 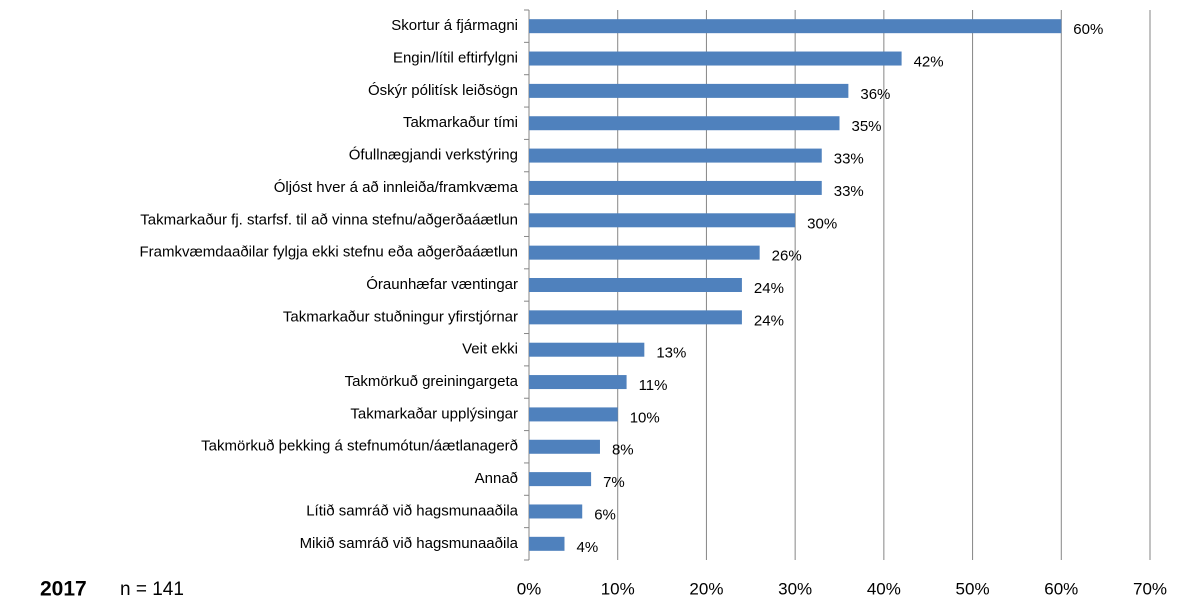 I want to click on y-tick-label: Takmarkaðar upplýsingar, so click(x=434, y=413).